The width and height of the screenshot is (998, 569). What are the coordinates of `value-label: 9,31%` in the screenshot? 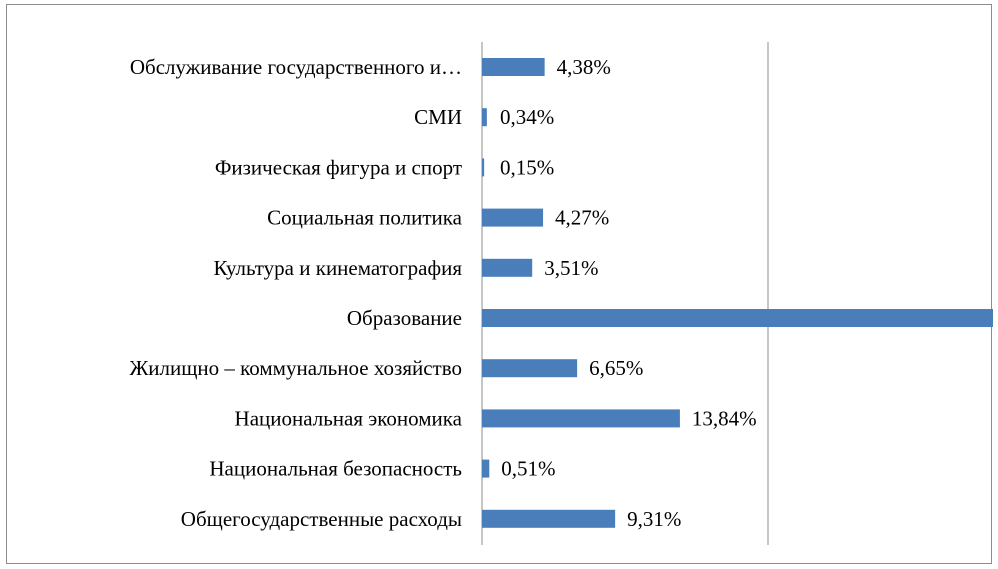 It's located at (654, 519).